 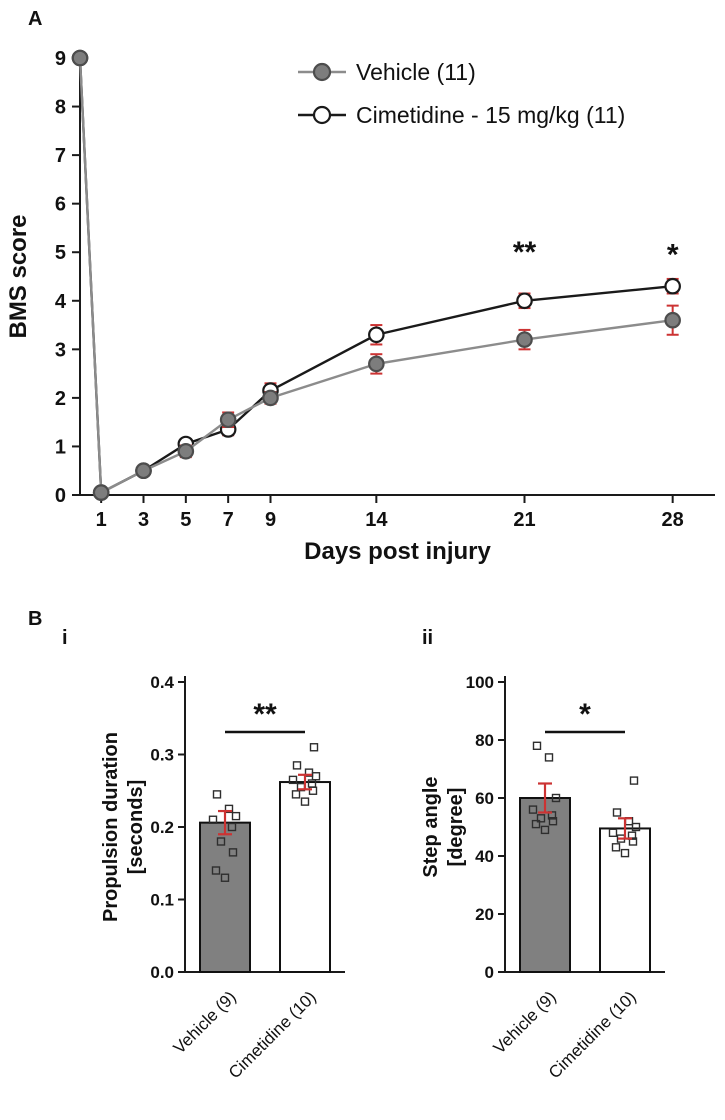 I want to click on bar-group-propulsion-duration-0: Vehicle (9), so click(x=210, y=924).